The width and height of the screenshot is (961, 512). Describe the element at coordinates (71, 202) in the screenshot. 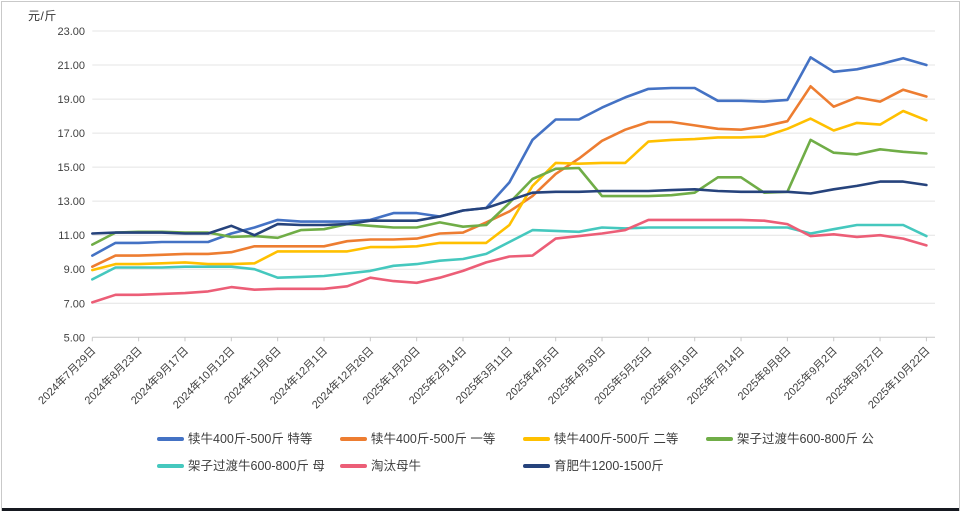

I see `y-axis-tick-label: 13.00` at that location.